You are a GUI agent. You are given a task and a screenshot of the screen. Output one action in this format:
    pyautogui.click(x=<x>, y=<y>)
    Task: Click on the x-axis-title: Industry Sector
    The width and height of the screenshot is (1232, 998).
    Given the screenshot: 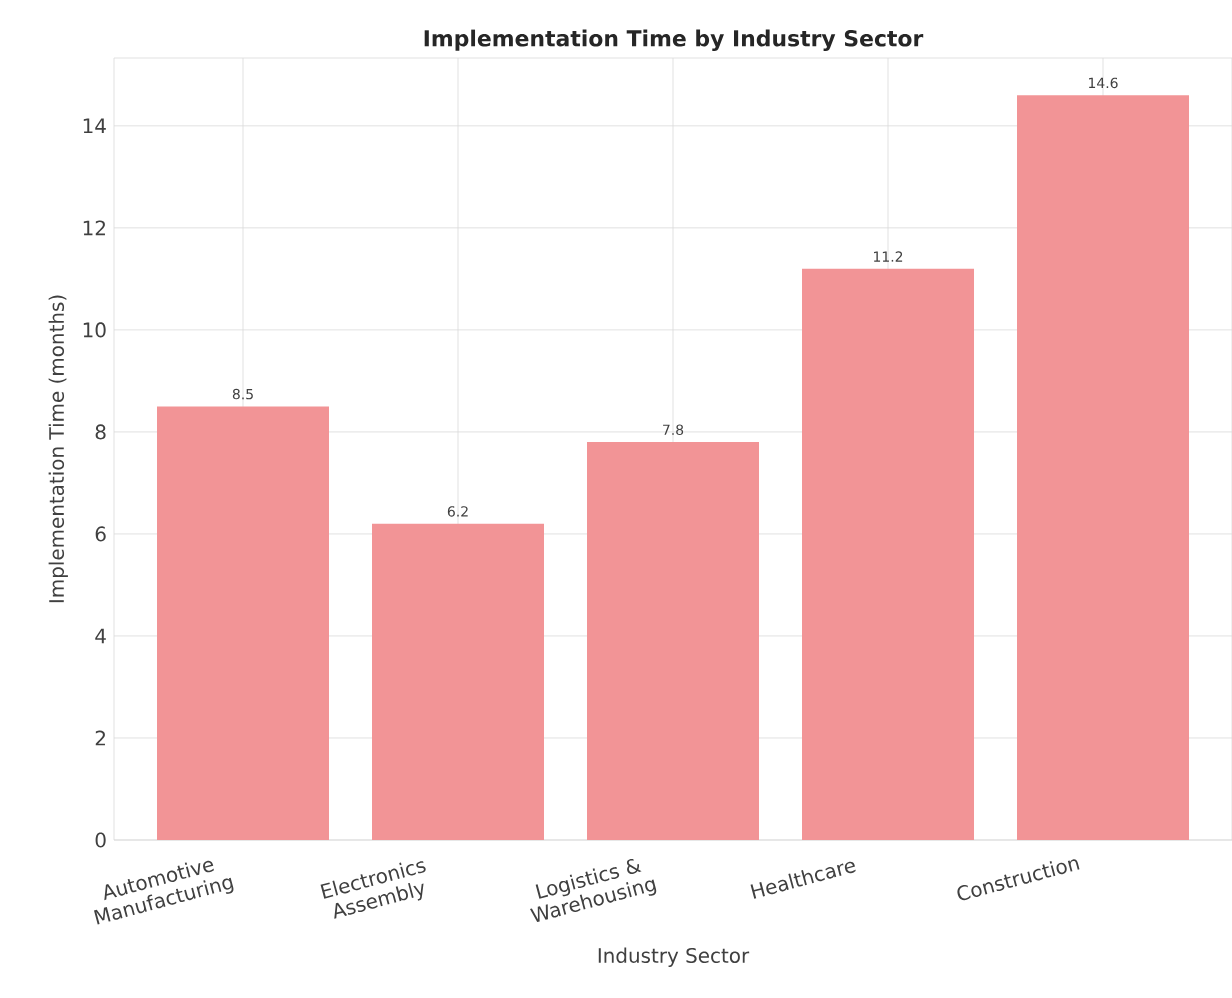 What is the action you would take?
    pyautogui.click(x=674, y=957)
    